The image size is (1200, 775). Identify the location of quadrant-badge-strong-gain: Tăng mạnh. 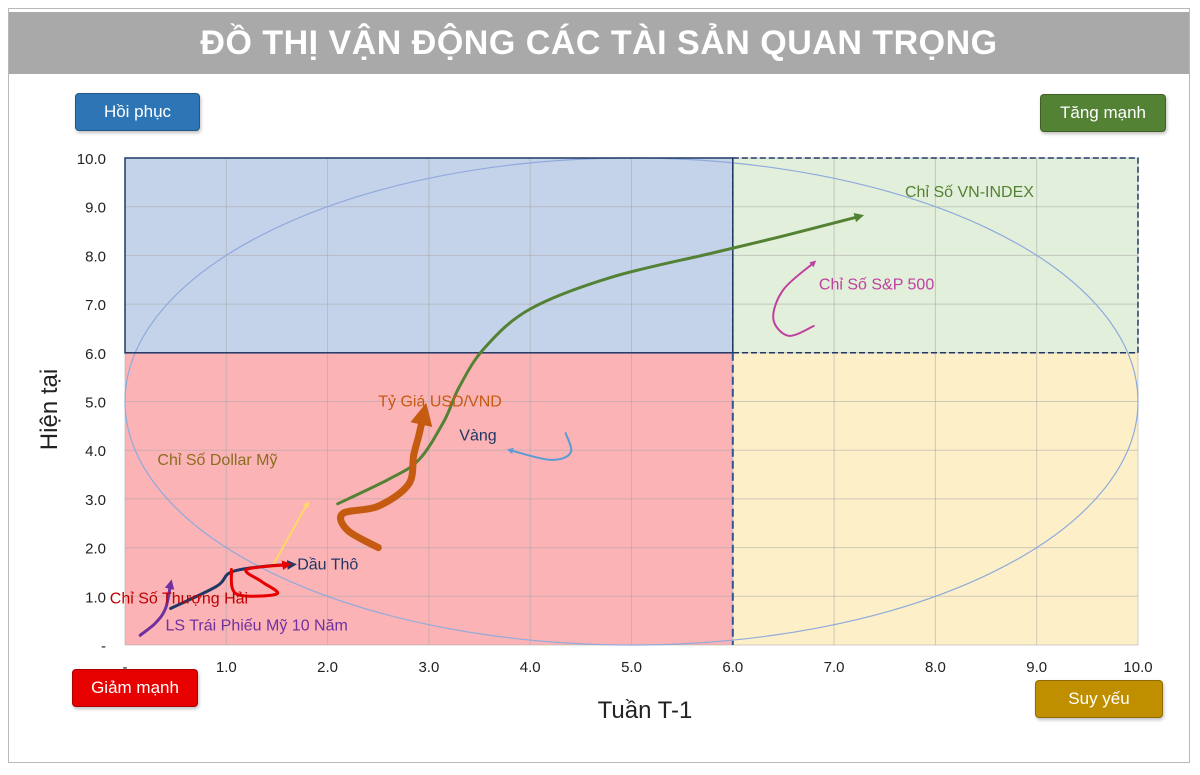
(1103, 113).